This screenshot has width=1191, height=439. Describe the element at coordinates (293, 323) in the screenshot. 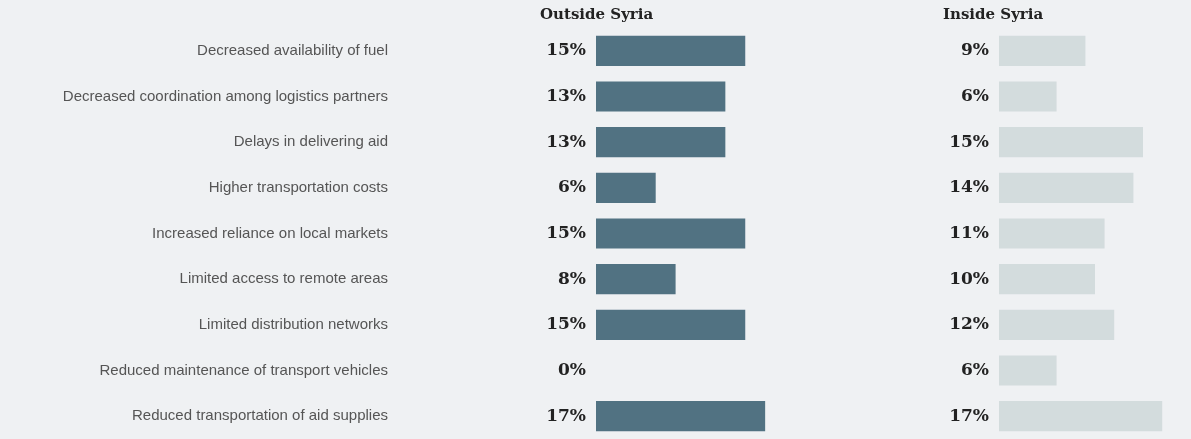

I see `y-tick-label: Limited distribution networks` at that location.